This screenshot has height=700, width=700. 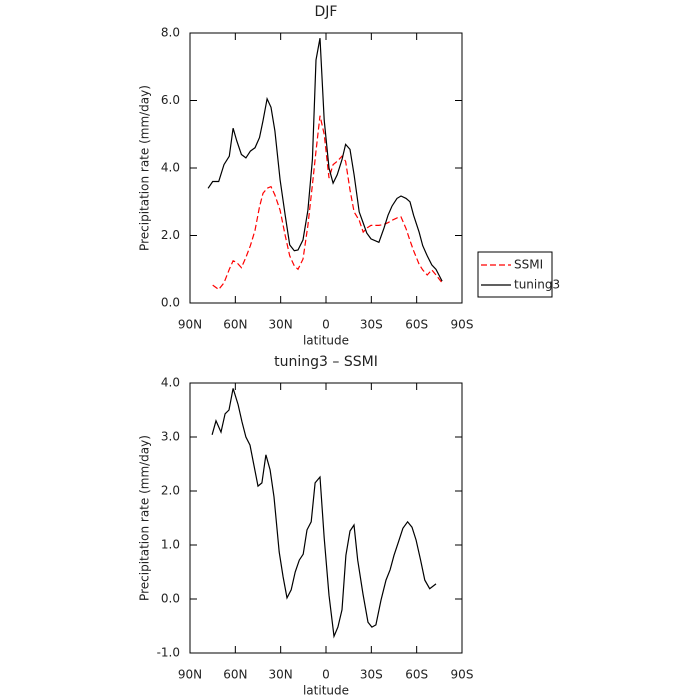 I want to click on chart-title: DJF, so click(x=326, y=12).